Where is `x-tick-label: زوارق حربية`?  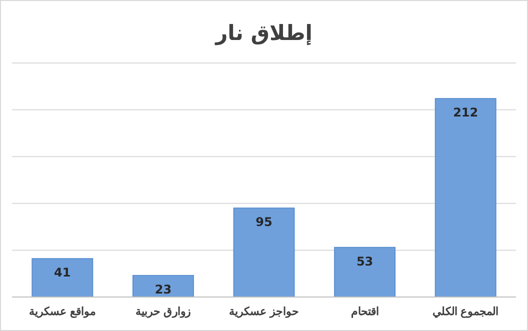 x-tick-label: زوارق حربية is located at coordinates (163, 312).